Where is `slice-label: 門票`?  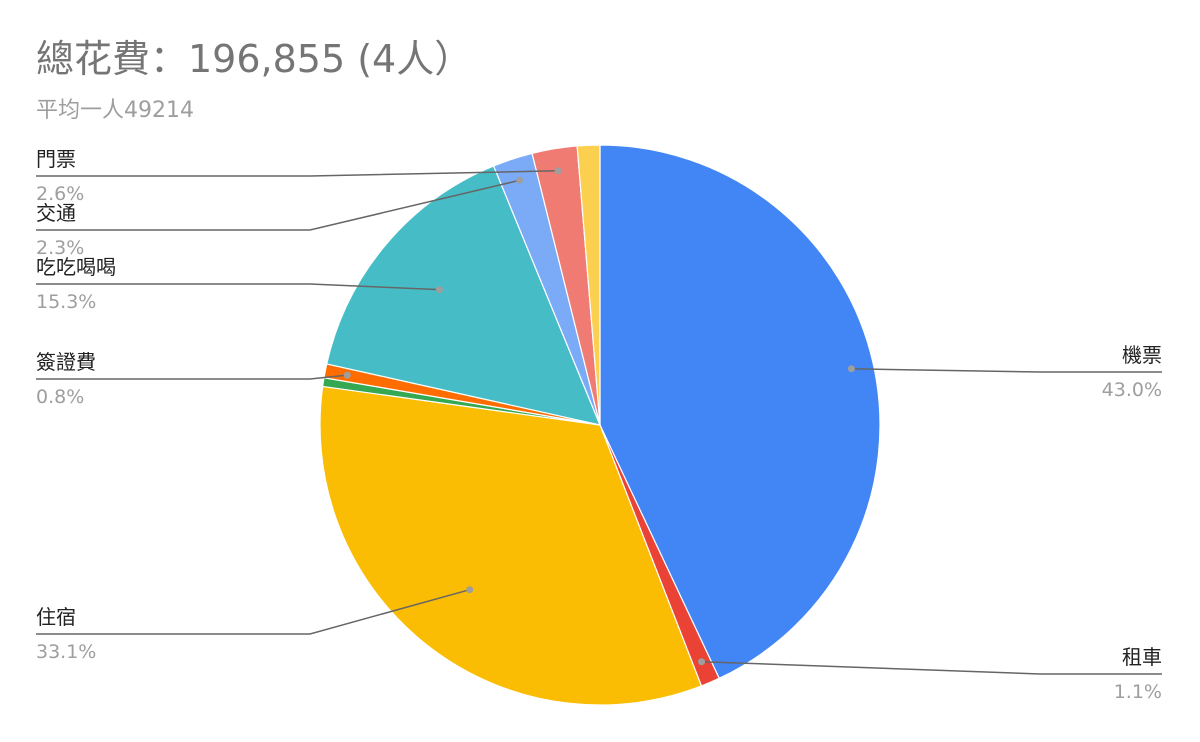 slice-label: 門票 is located at coordinates (56, 159).